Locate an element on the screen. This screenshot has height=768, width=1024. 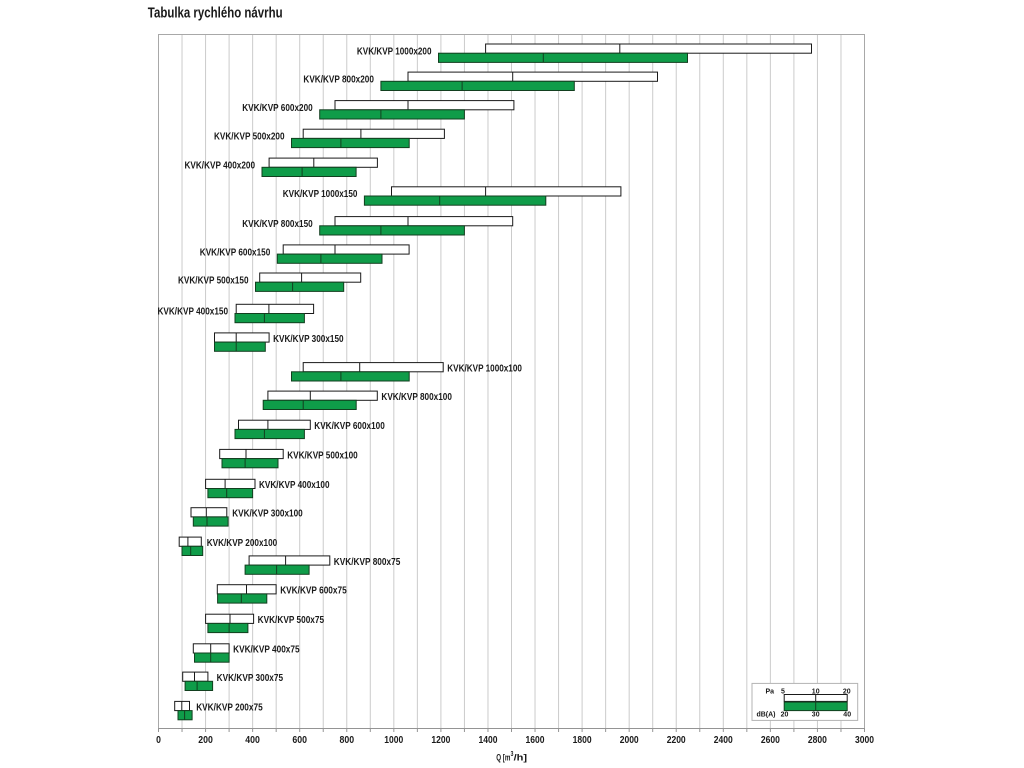
svg-text: KVK/KVP 1000x100 is located at coordinates (484, 369).